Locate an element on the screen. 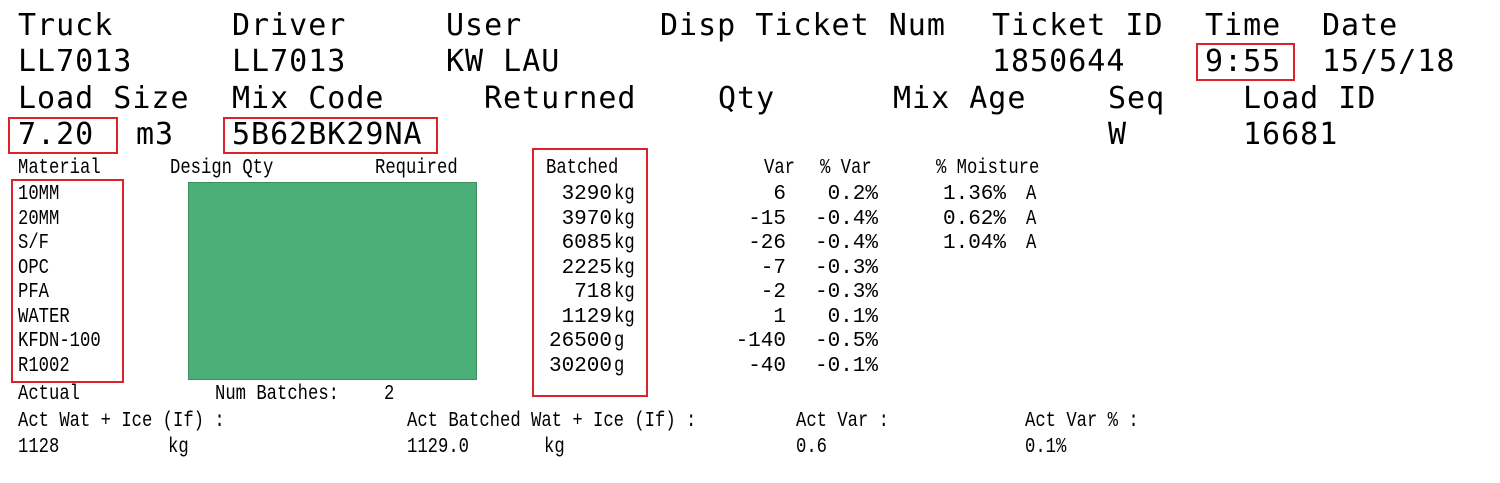  table-row-material: OPC is located at coordinates (34, 268).